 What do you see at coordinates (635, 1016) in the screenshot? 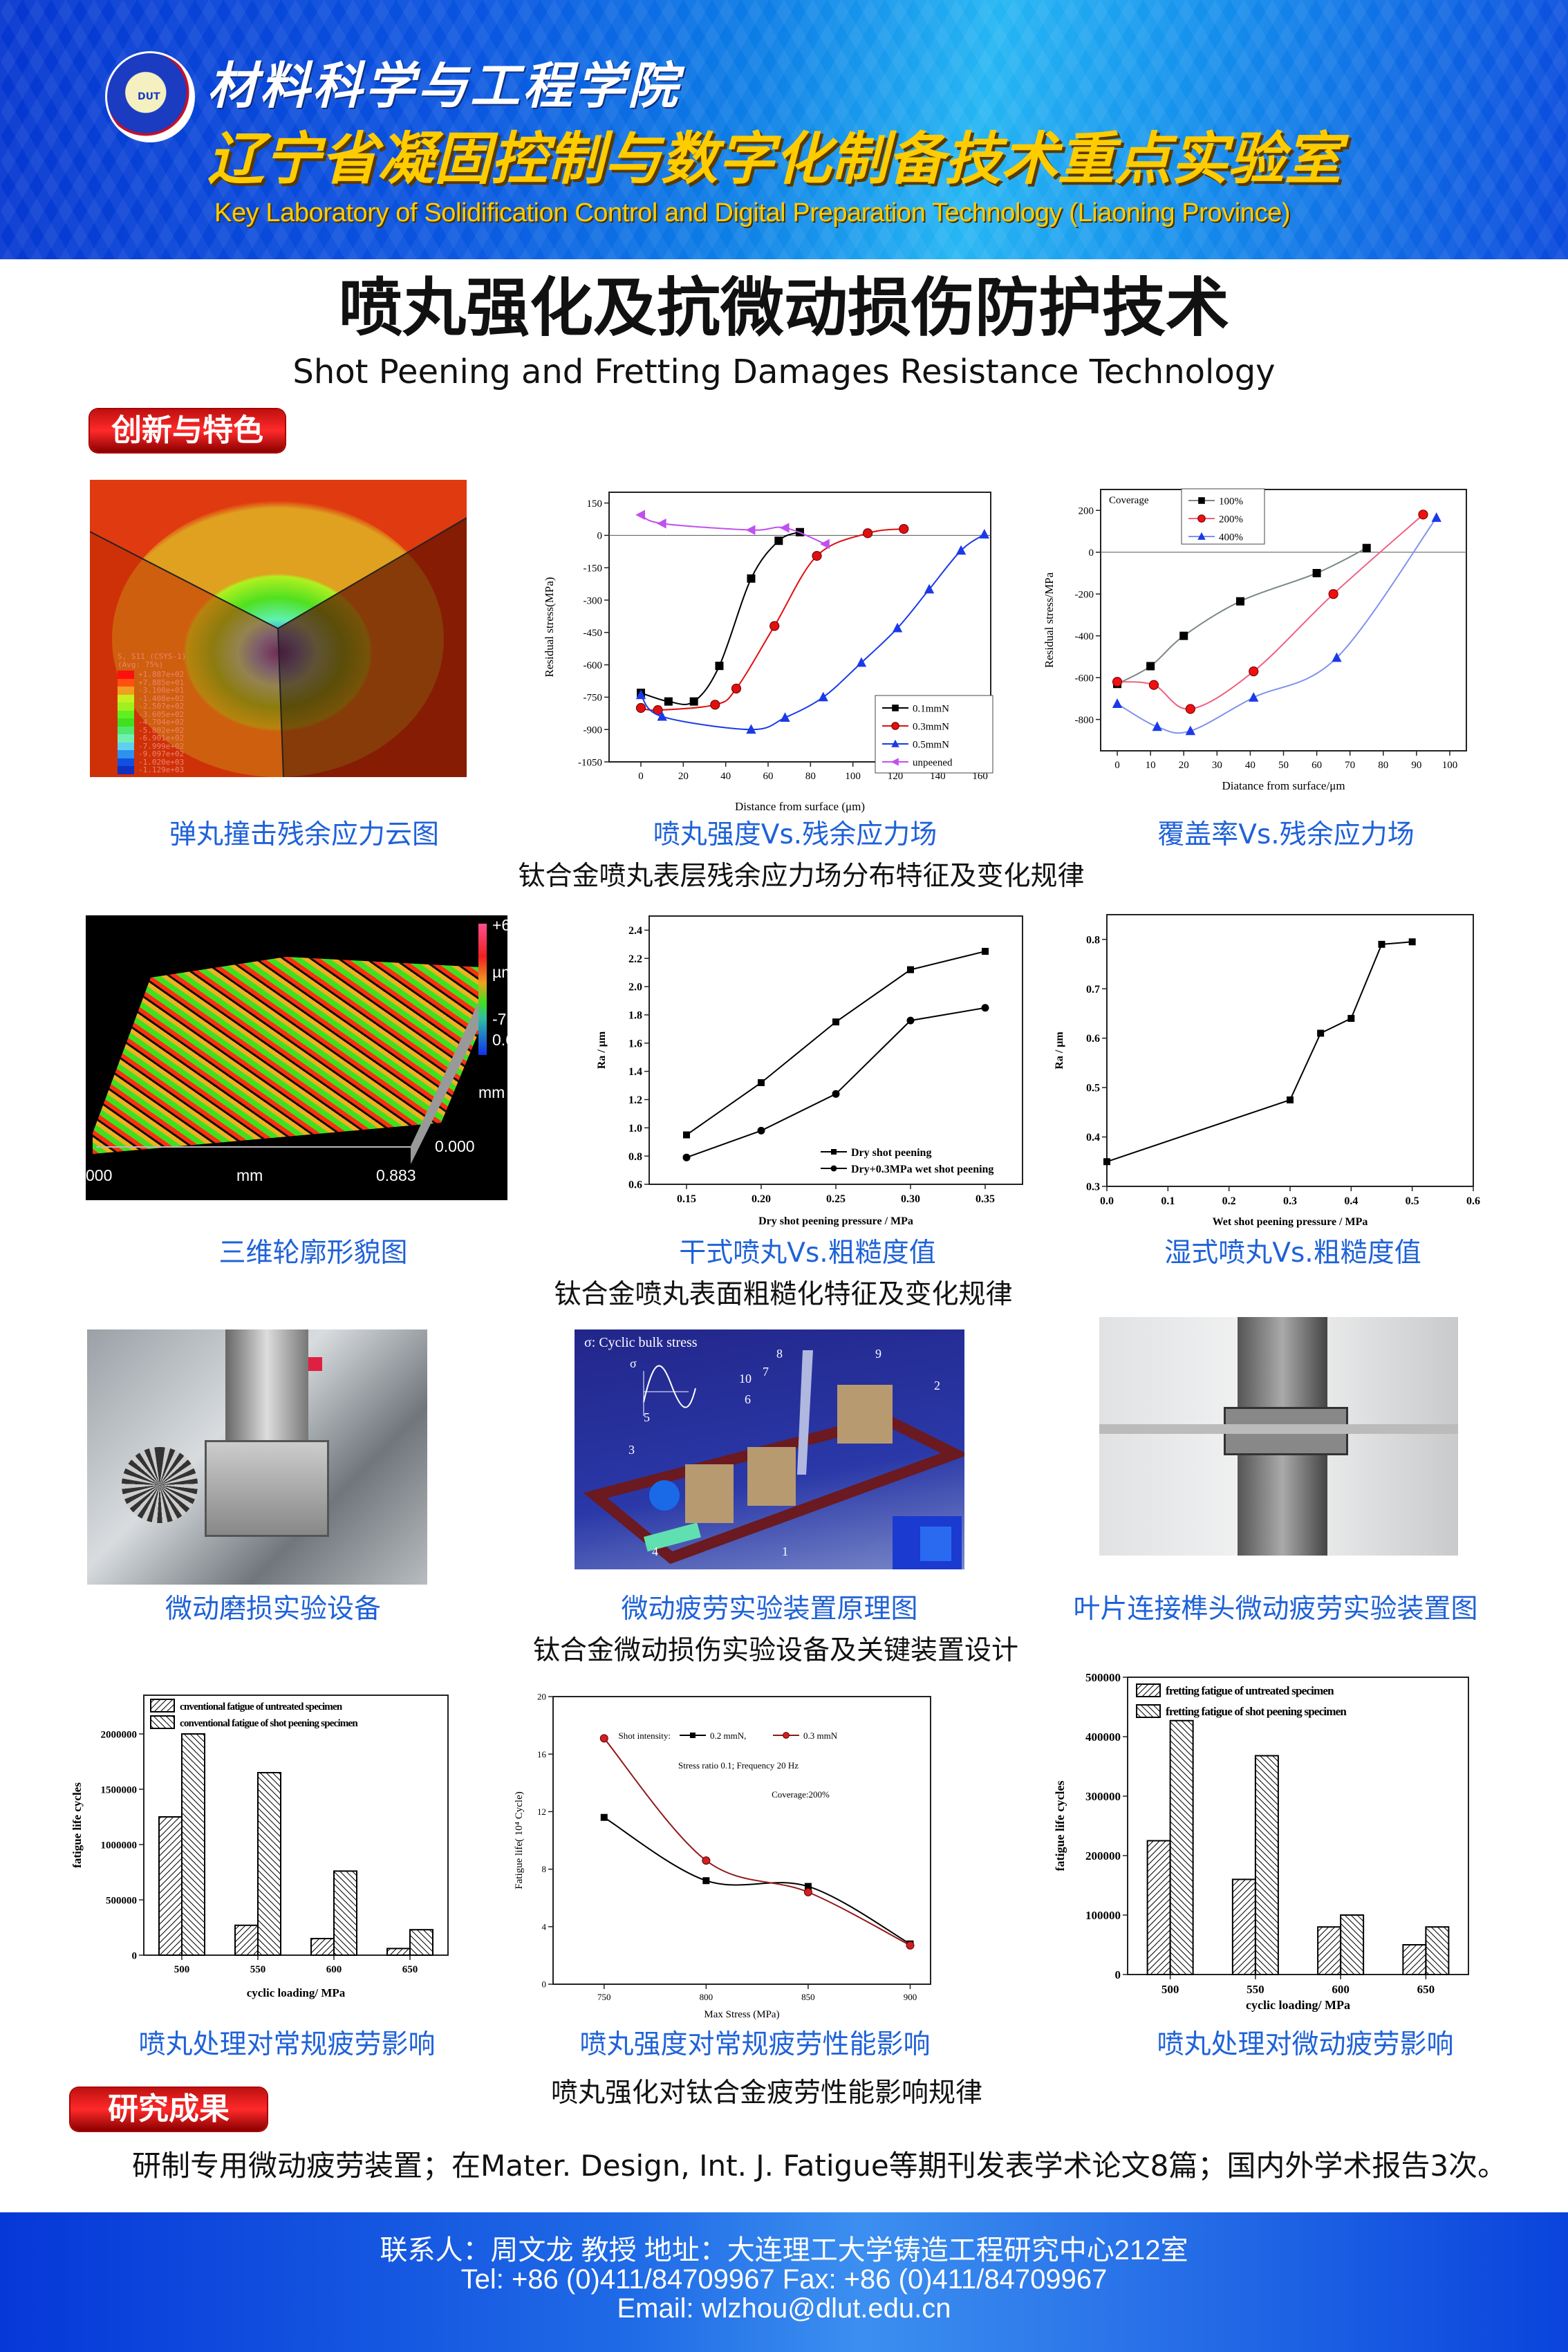
I see `y-tick-label: 1.8` at bounding box center [635, 1016].